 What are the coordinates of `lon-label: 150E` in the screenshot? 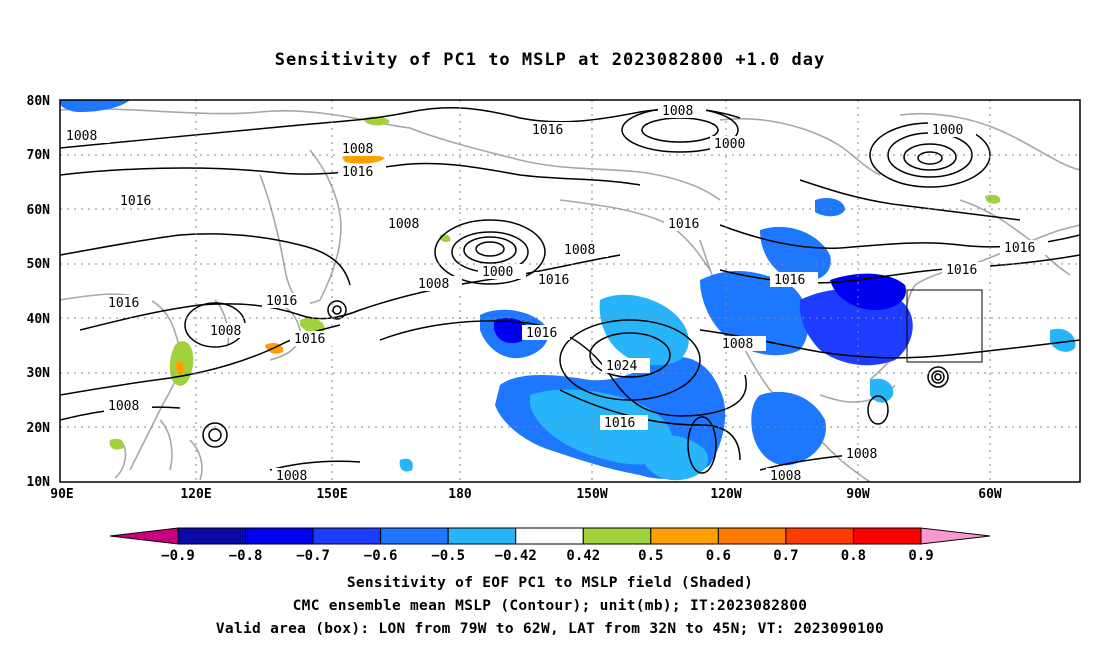 It's located at (331, 494).